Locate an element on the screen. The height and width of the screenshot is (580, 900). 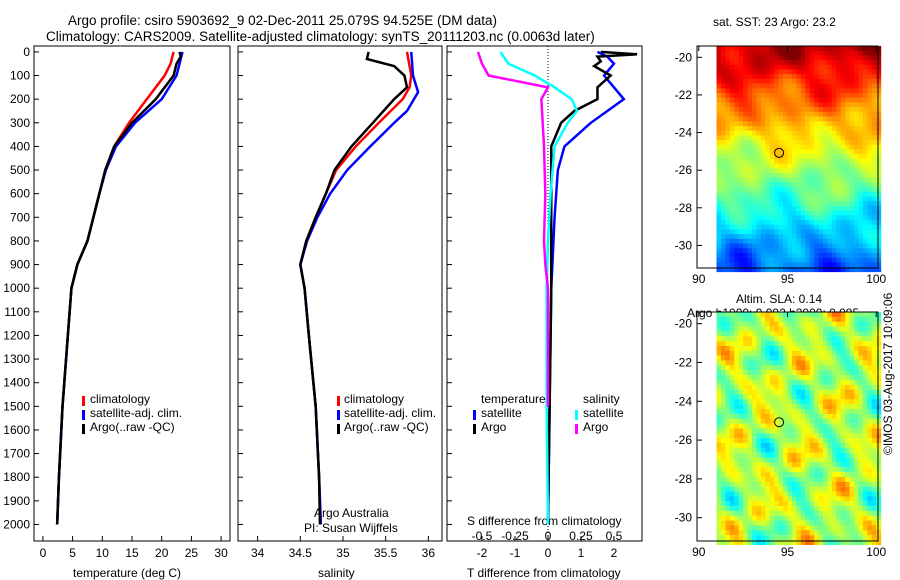
x-tick-label: 5 is located at coordinates (72, 553).